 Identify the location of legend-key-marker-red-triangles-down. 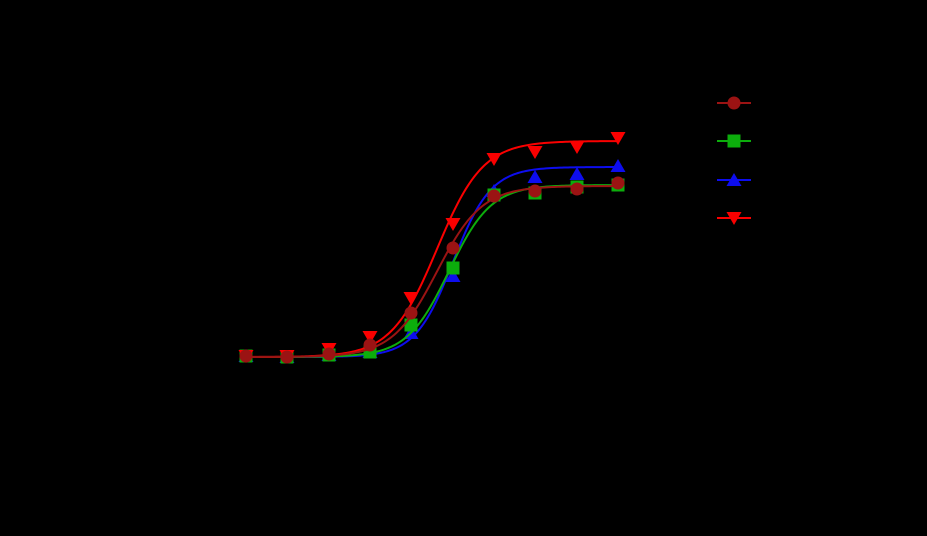
(734, 218).